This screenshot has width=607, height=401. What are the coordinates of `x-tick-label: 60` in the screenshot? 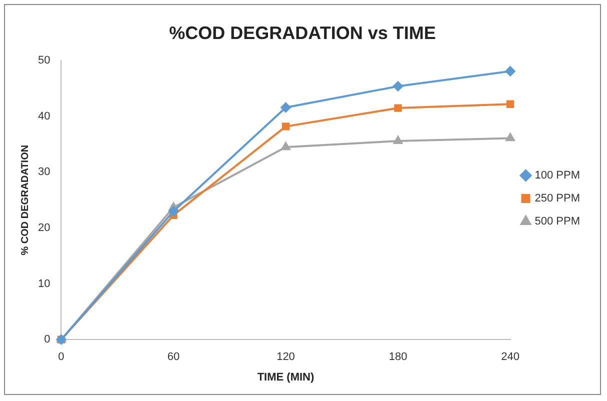 It's located at (173, 357).